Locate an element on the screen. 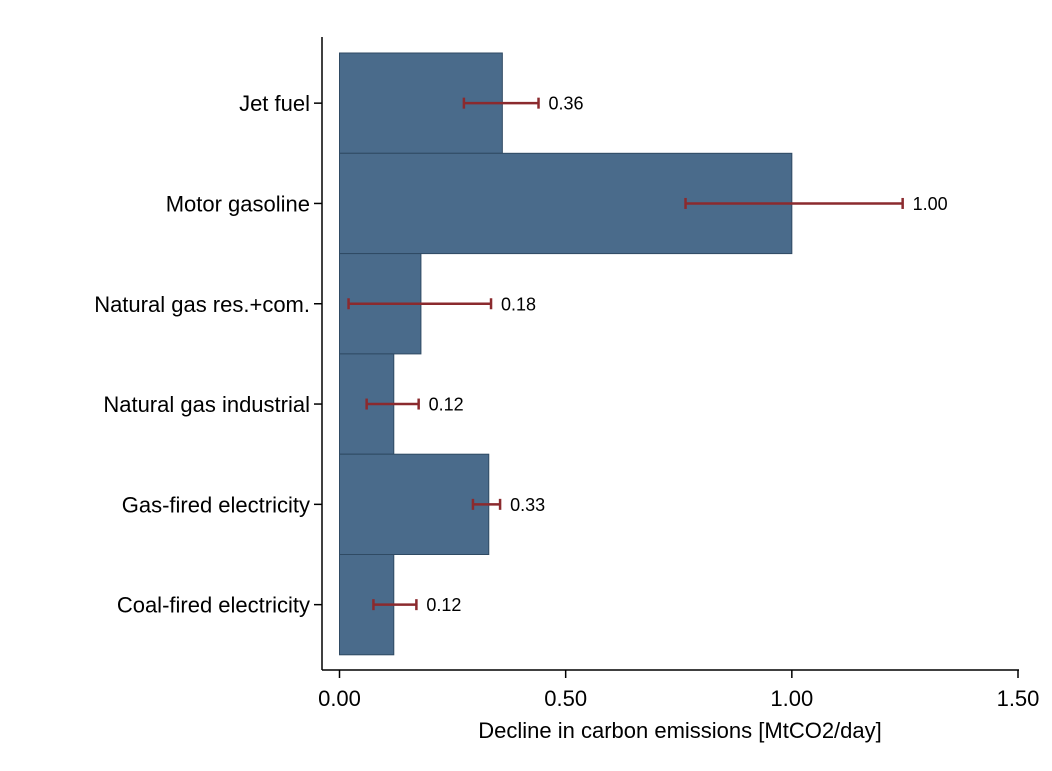  category-label: Natural gas res.+com. is located at coordinates (202, 304).